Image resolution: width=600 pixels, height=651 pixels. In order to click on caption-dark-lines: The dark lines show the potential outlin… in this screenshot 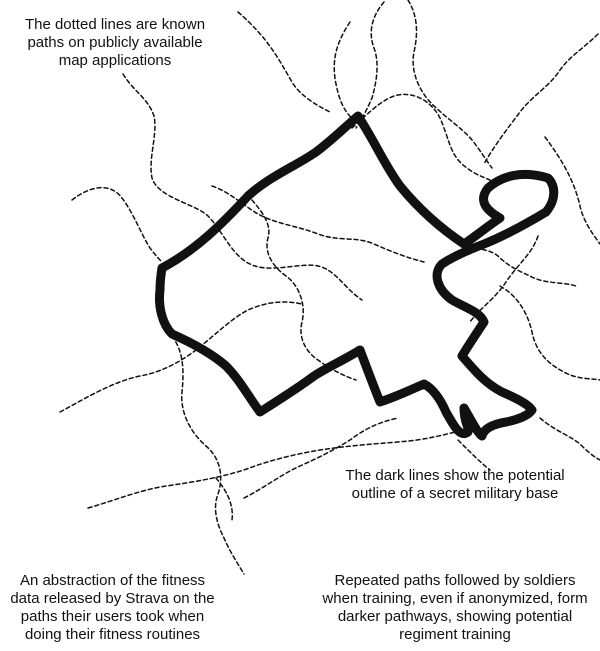, I will do `click(455, 485)`.